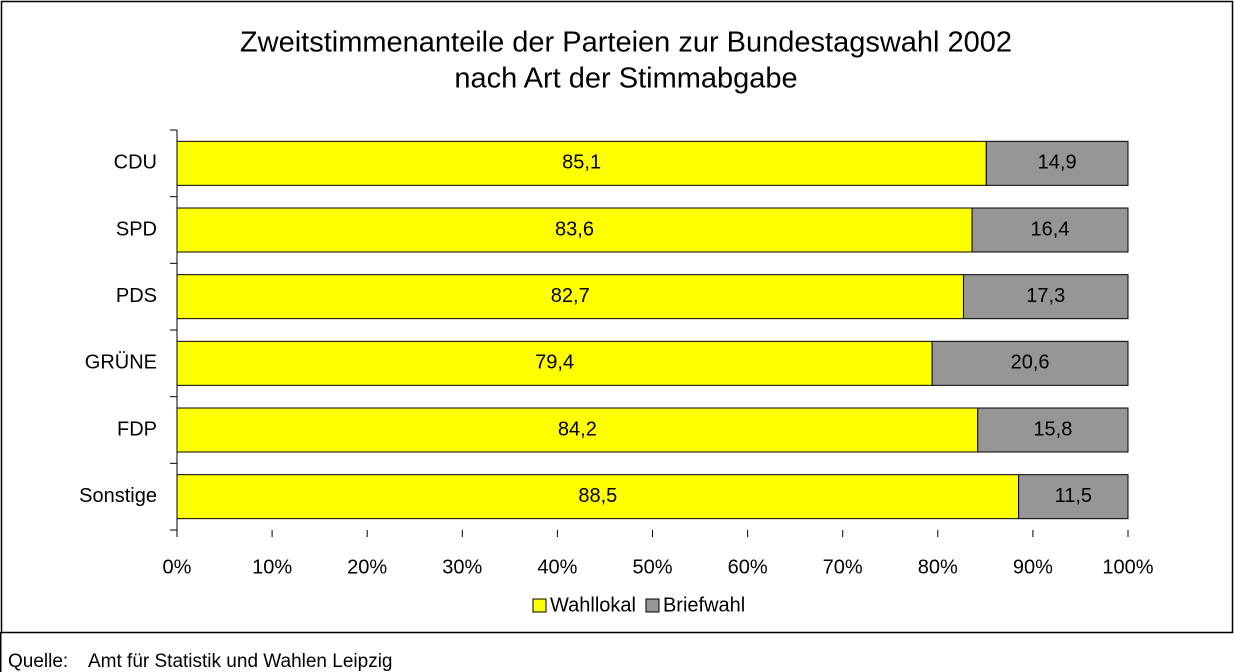 This screenshot has width=1234, height=672. Describe the element at coordinates (240, 661) in the screenshot. I see `footer-text: Amt für Statistik und Wahlen Leipzig` at that location.